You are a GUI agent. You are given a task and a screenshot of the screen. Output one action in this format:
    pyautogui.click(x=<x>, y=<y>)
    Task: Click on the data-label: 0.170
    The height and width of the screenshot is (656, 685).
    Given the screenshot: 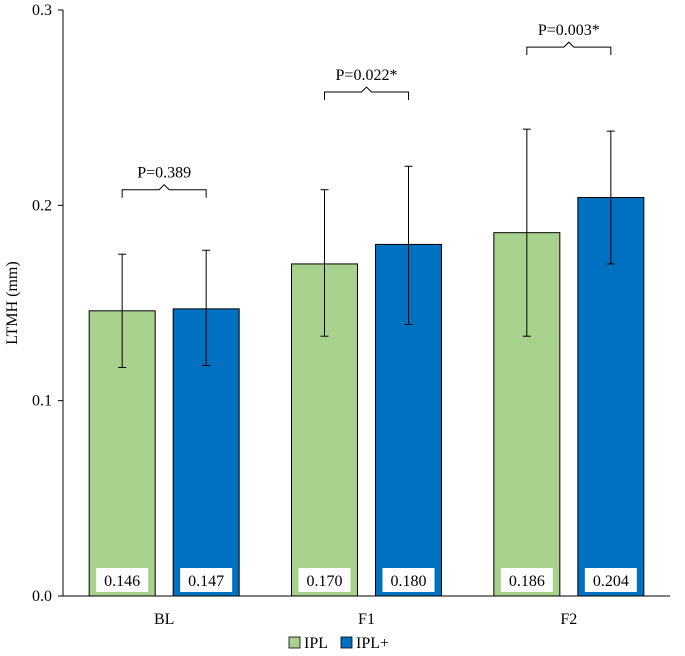 What is the action you would take?
    pyautogui.click(x=325, y=581)
    